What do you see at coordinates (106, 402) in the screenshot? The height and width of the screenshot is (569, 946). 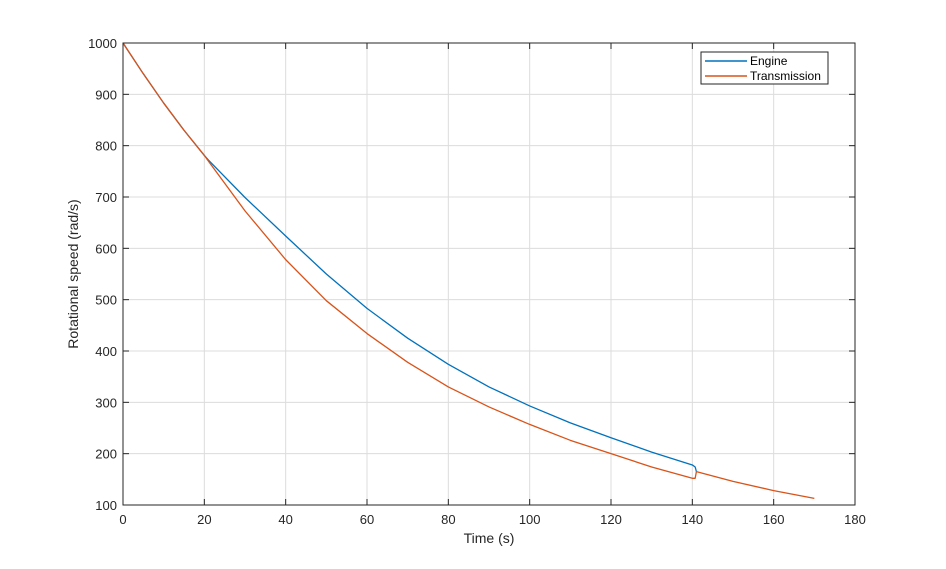 I see `y-tick-label: 300` at bounding box center [106, 402].